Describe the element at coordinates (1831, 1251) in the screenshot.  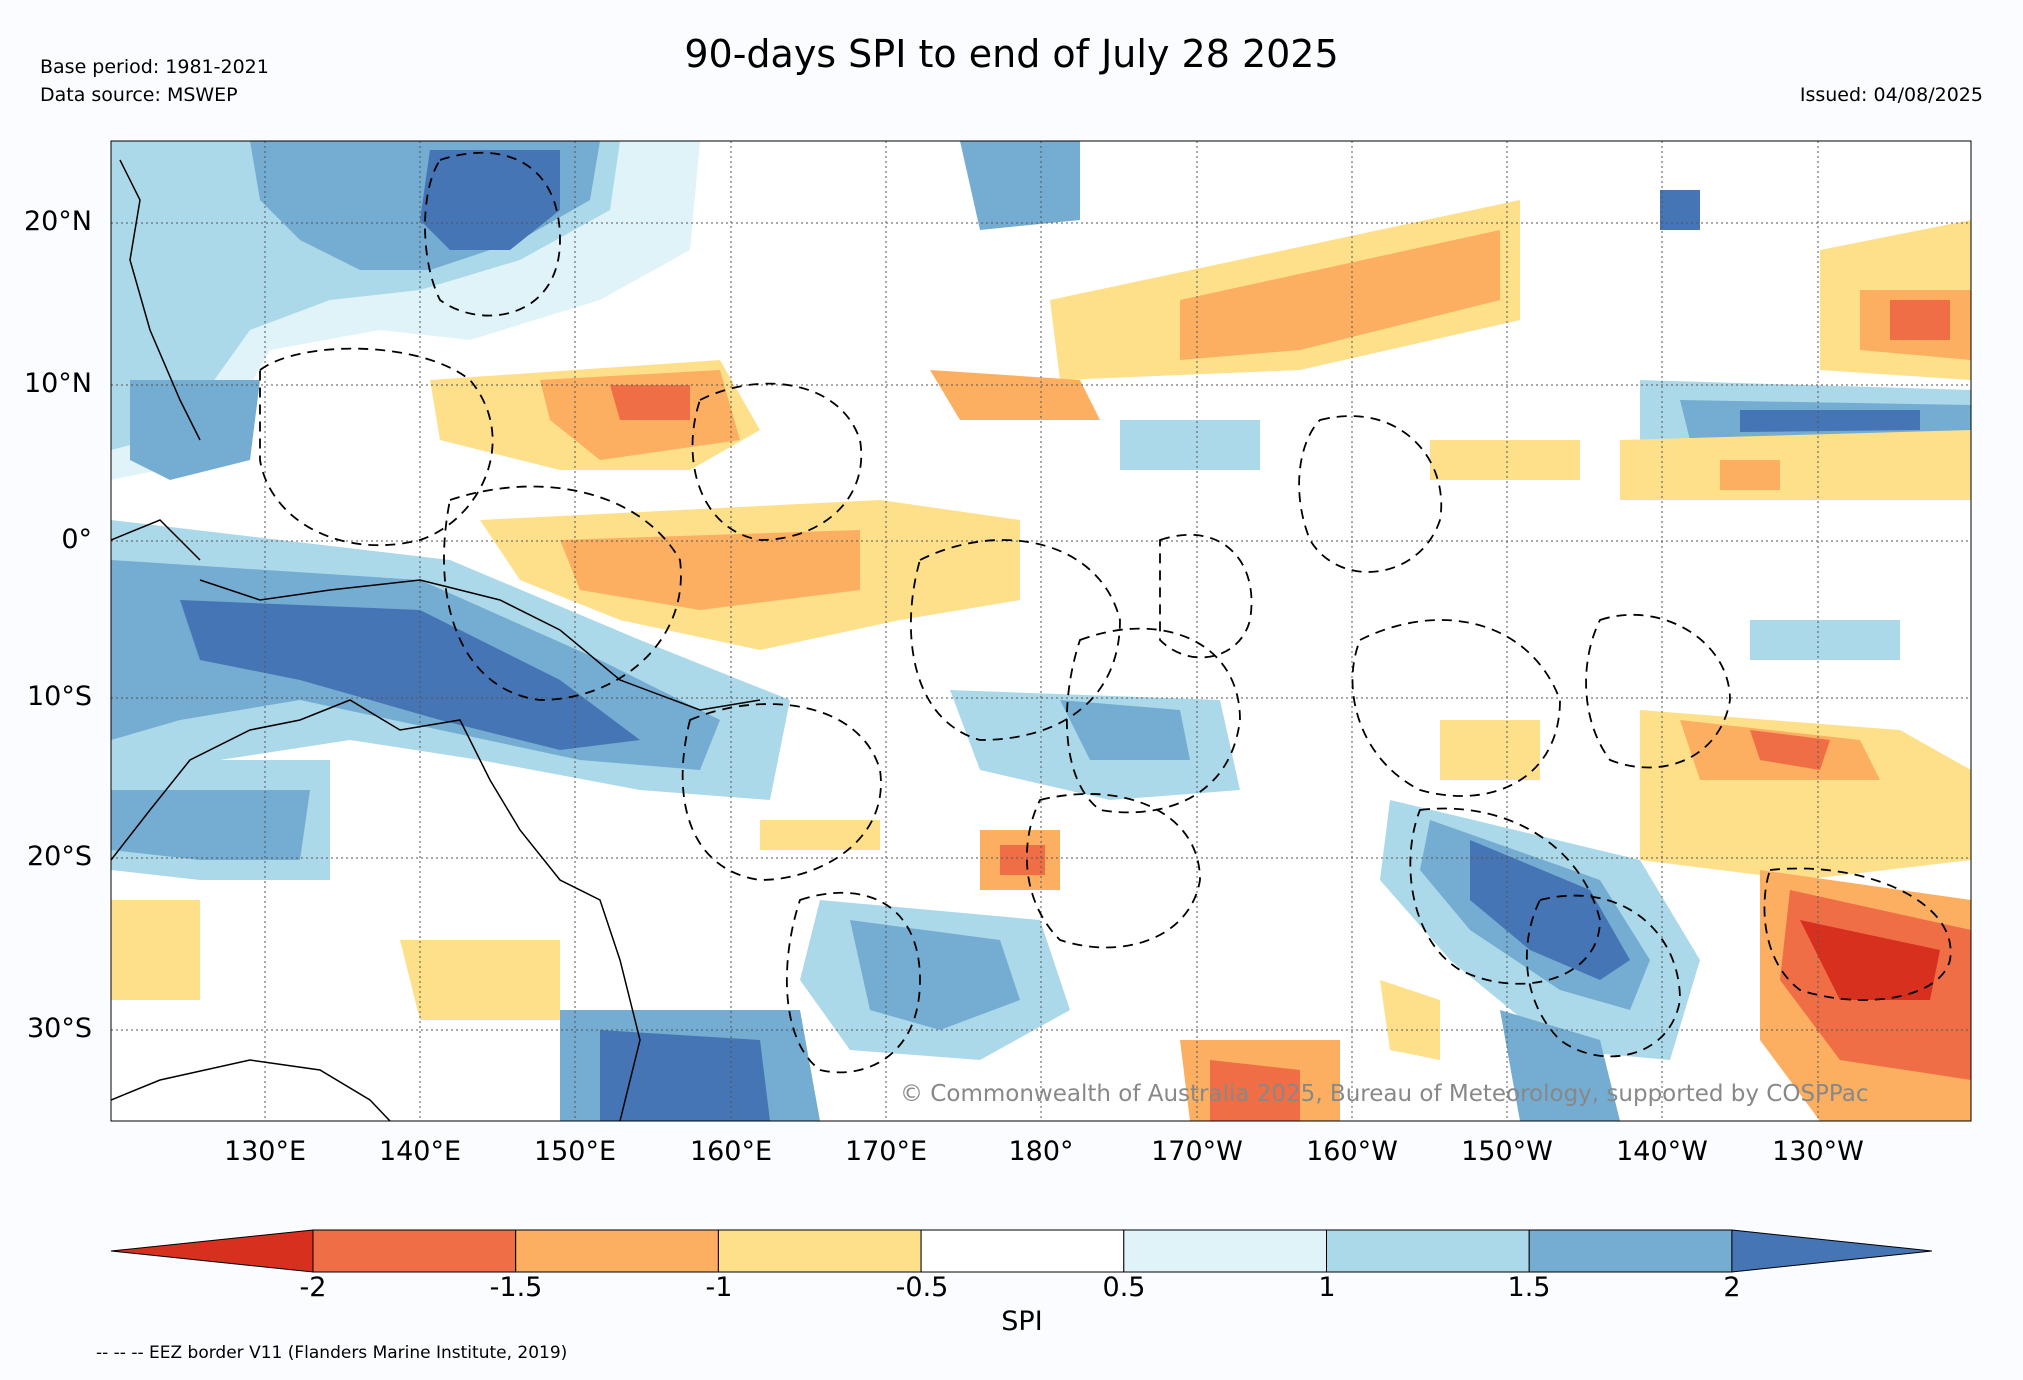
I see `colorbar-extend-high` at that location.